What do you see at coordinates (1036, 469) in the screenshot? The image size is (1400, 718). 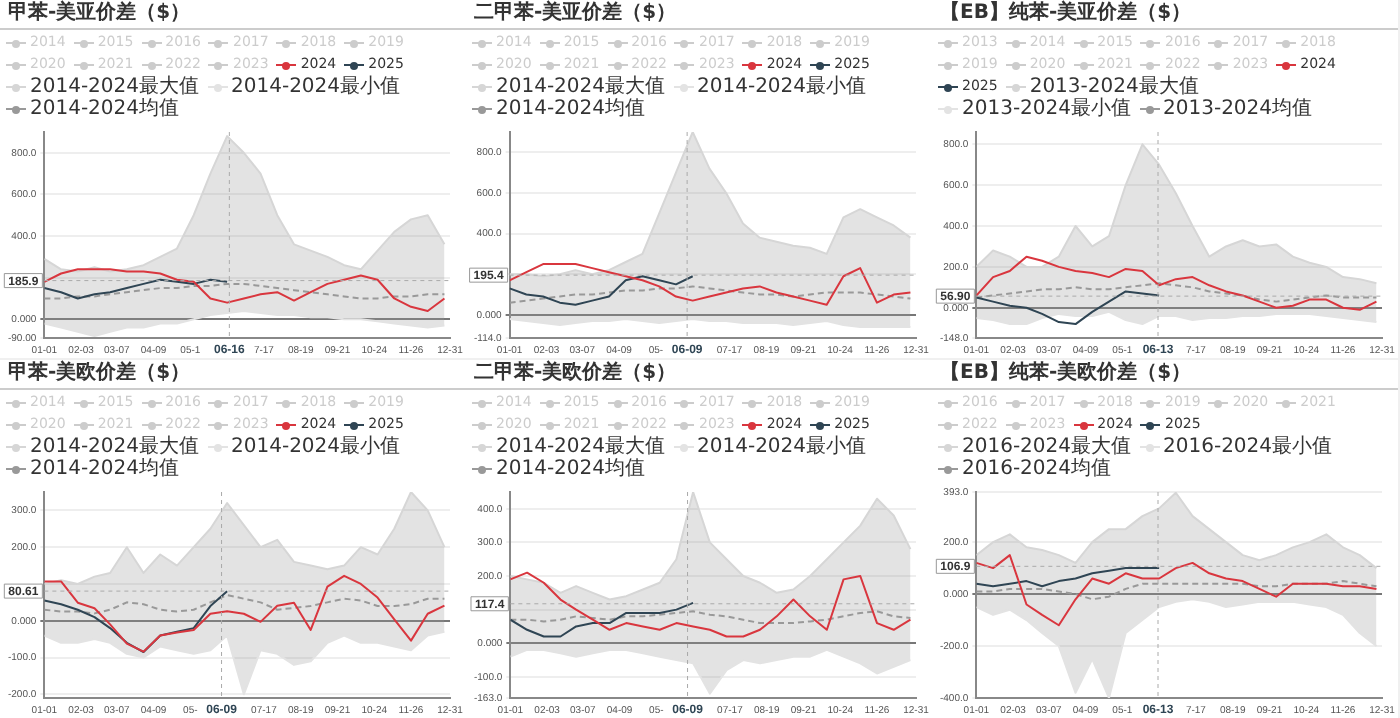 I see `legend-label: 2016-2024均值` at bounding box center [1036, 469].